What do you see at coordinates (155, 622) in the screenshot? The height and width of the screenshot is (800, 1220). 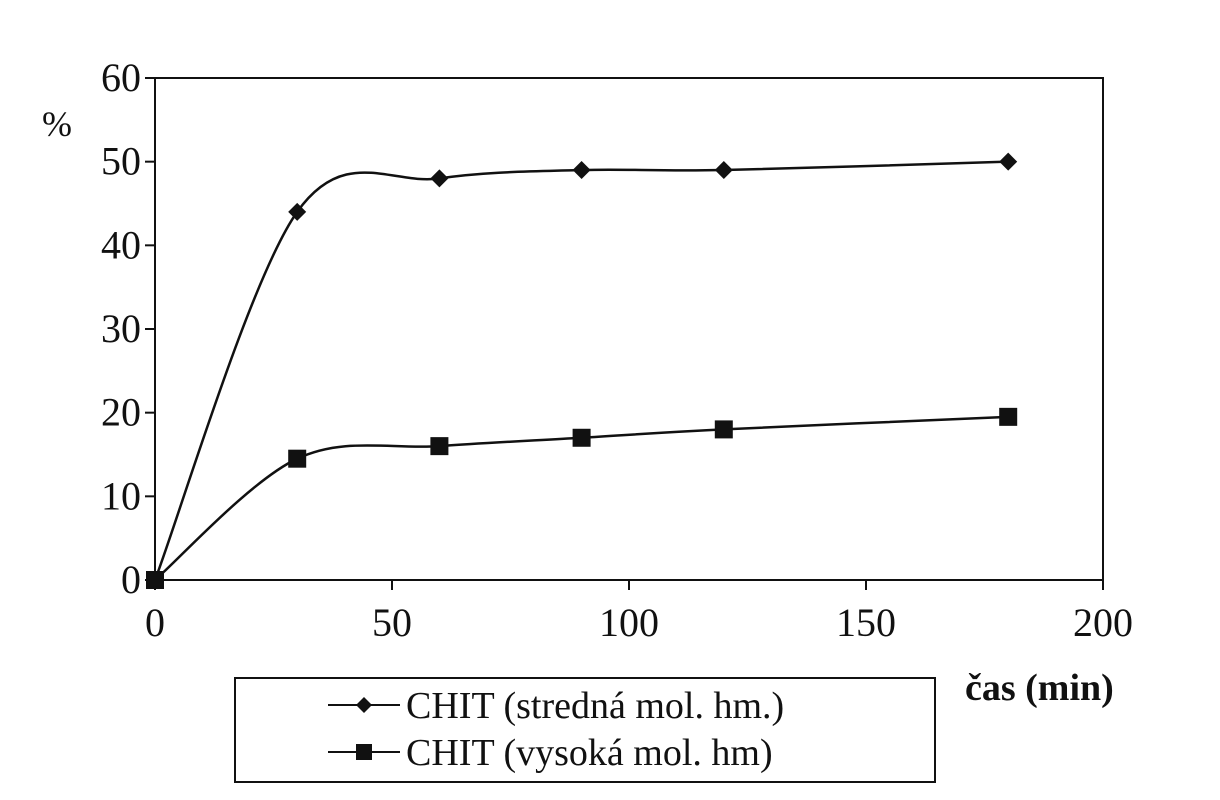 I see `x-tick-label: 0` at bounding box center [155, 622].